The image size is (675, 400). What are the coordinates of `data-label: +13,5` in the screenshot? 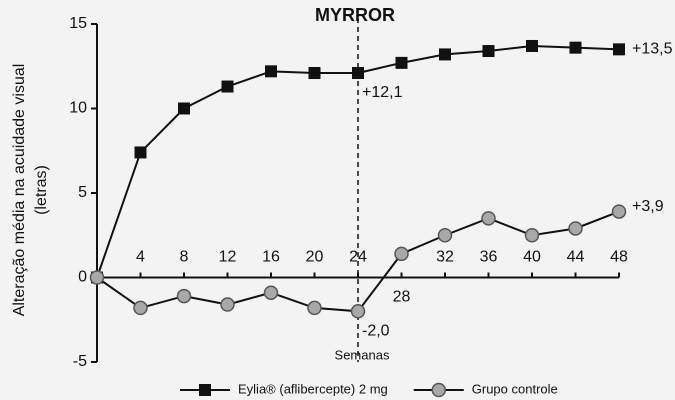 It's located at (652, 49).